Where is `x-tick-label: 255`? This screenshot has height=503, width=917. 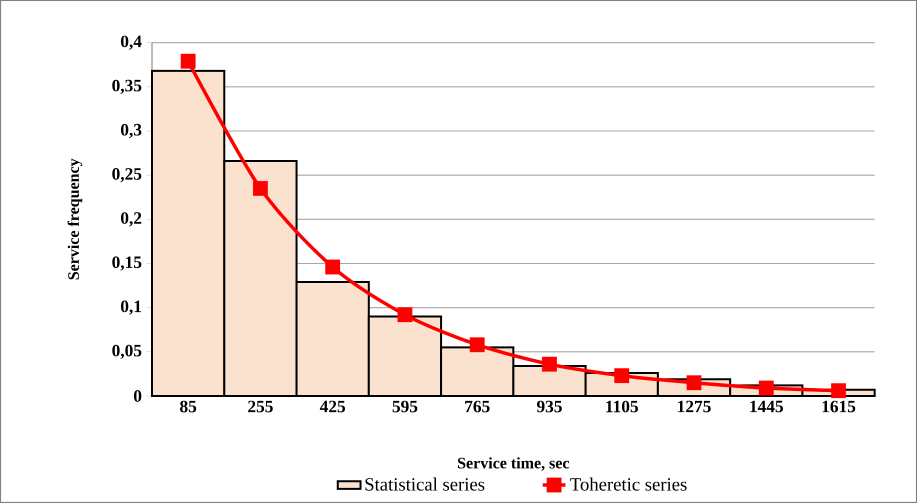 x-tick-label: 255 is located at coordinates (260, 406).